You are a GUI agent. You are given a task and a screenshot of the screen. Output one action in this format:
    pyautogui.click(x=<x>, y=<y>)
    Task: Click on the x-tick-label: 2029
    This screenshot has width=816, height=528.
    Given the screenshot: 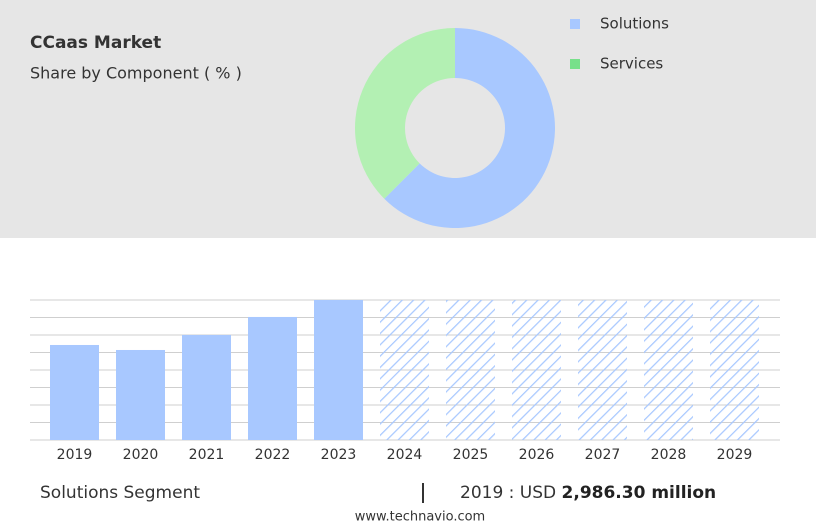 What is the action you would take?
    pyautogui.click(x=735, y=455)
    